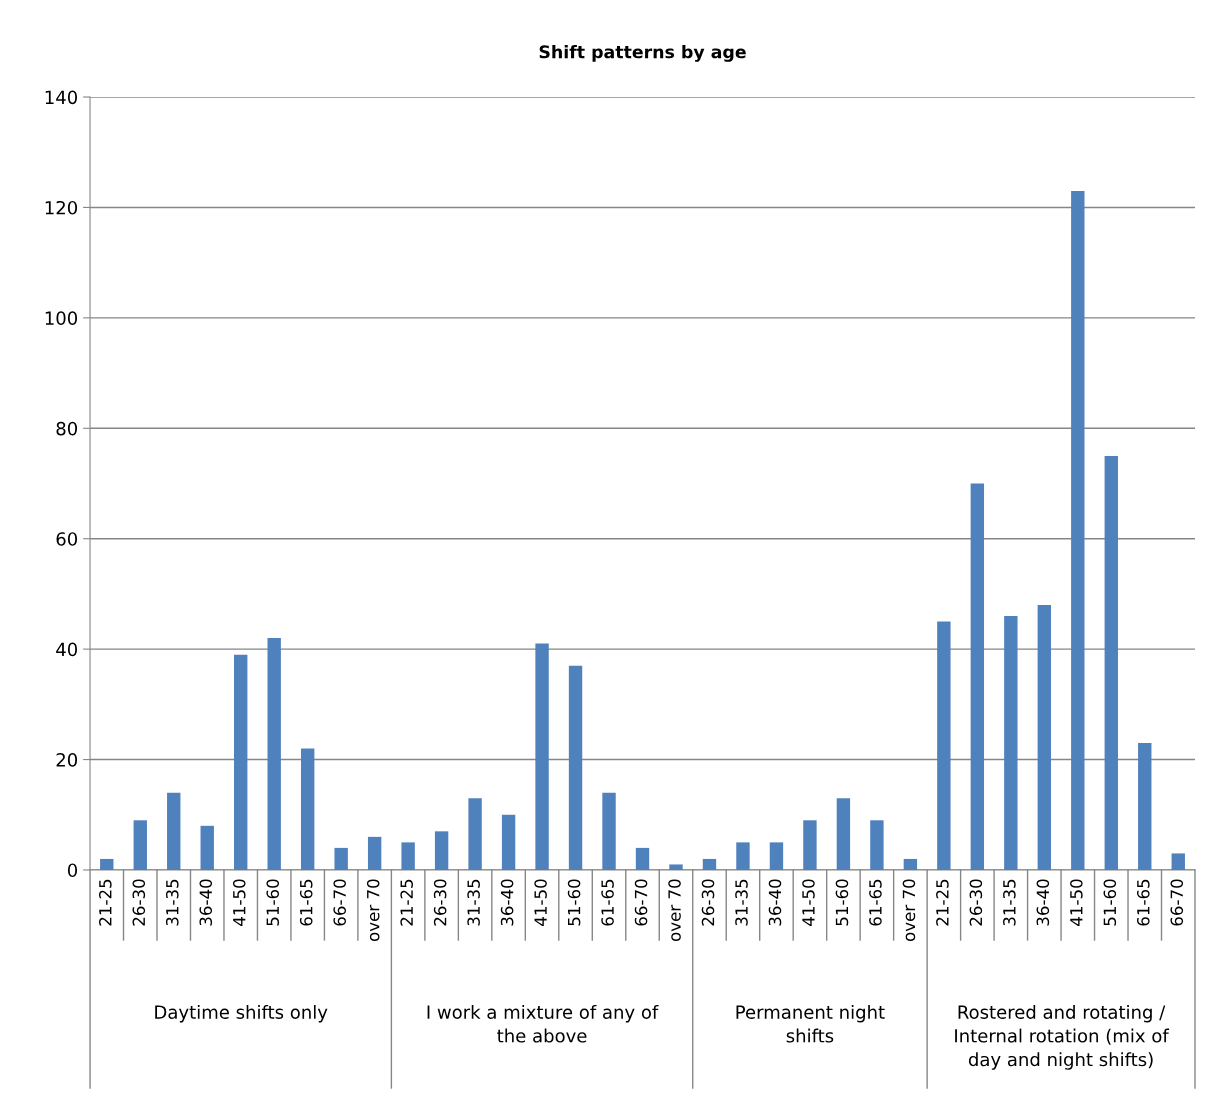 The width and height of the screenshot is (1225, 1095). Describe the element at coordinates (67, 428) in the screenshot. I see `y-tick-label: 80` at that location.